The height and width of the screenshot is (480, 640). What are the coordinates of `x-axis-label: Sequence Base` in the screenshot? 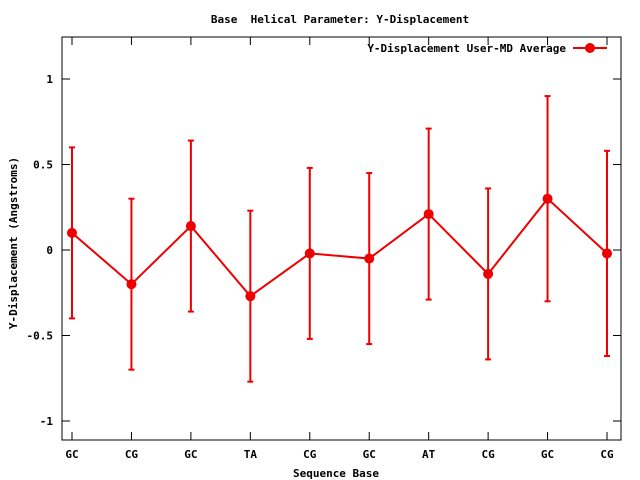 It's located at (336, 473).